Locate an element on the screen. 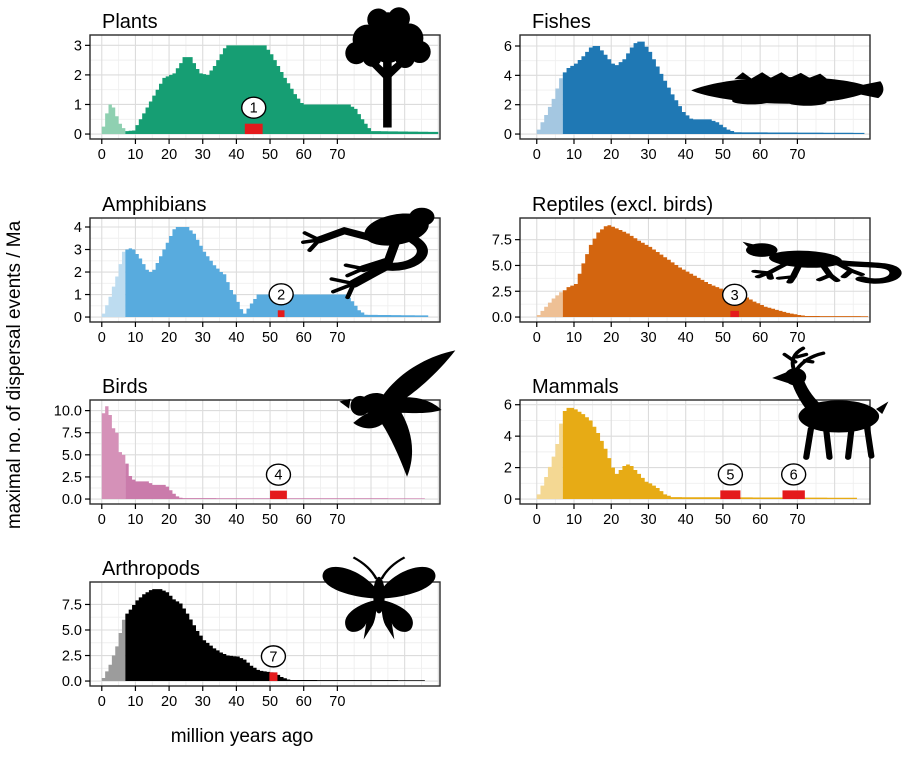  y-tick-labels: 0 2 4 6 is located at coordinates (508, 91).